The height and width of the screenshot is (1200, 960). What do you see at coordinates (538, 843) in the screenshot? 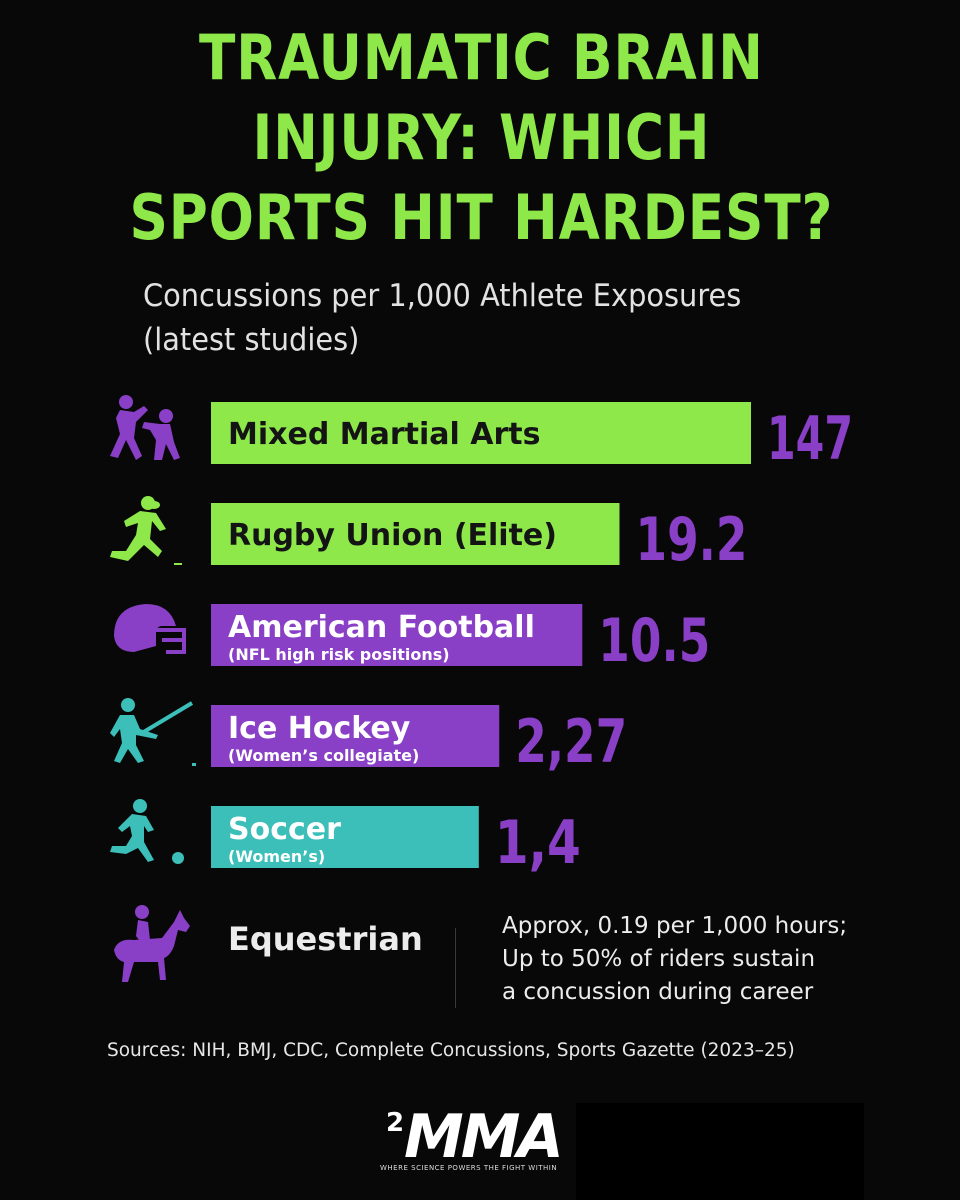
I see `bar-value-label: 1,4` at bounding box center [538, 843].